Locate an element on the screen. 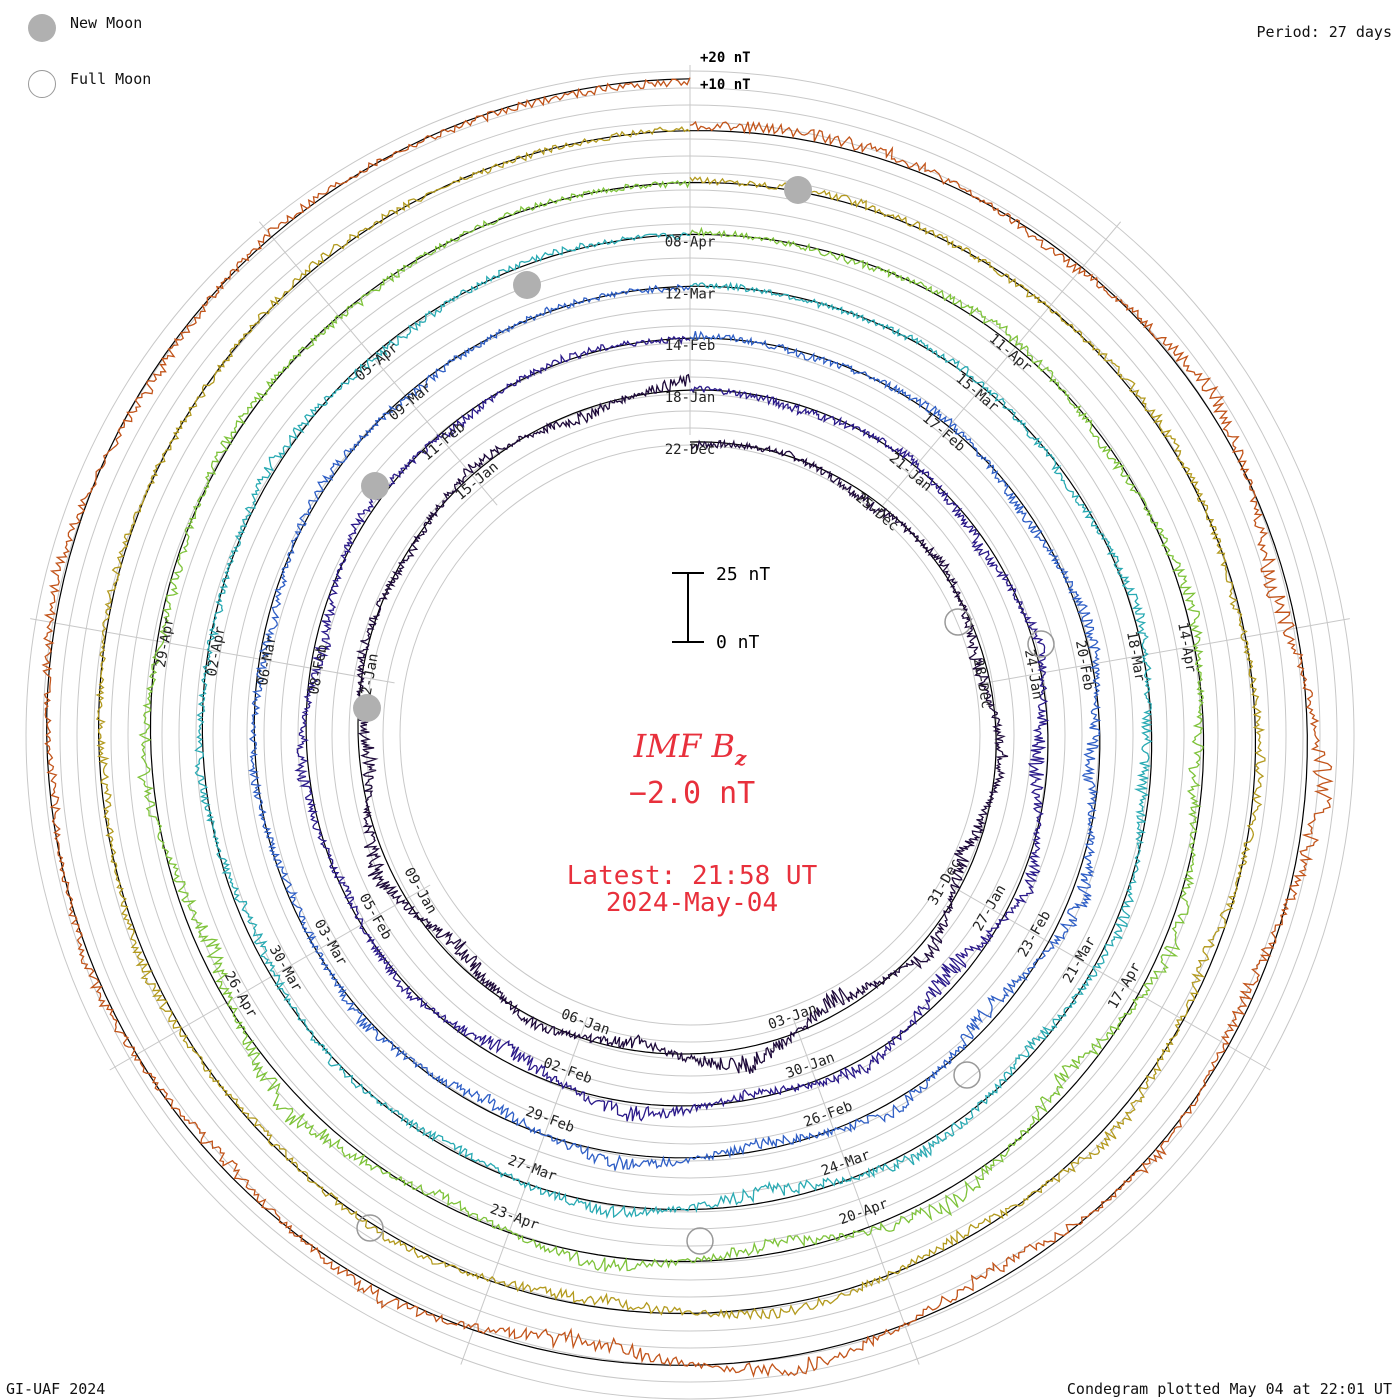 This screenshot has height=1400, width=1400. date-label: 25-Dec is located at coordinates (876, 512).